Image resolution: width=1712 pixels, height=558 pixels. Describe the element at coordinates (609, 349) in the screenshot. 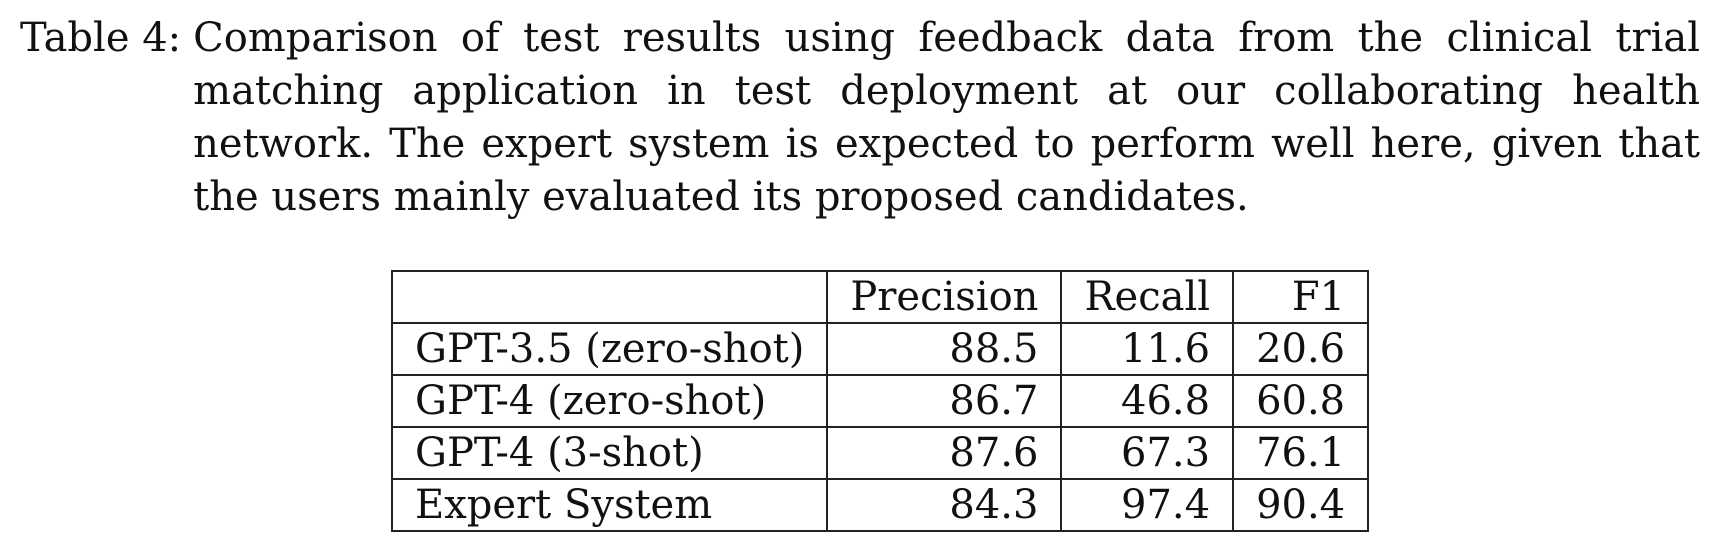

I see `model-name: GPT-3.5 (zero-shot)` at that location.